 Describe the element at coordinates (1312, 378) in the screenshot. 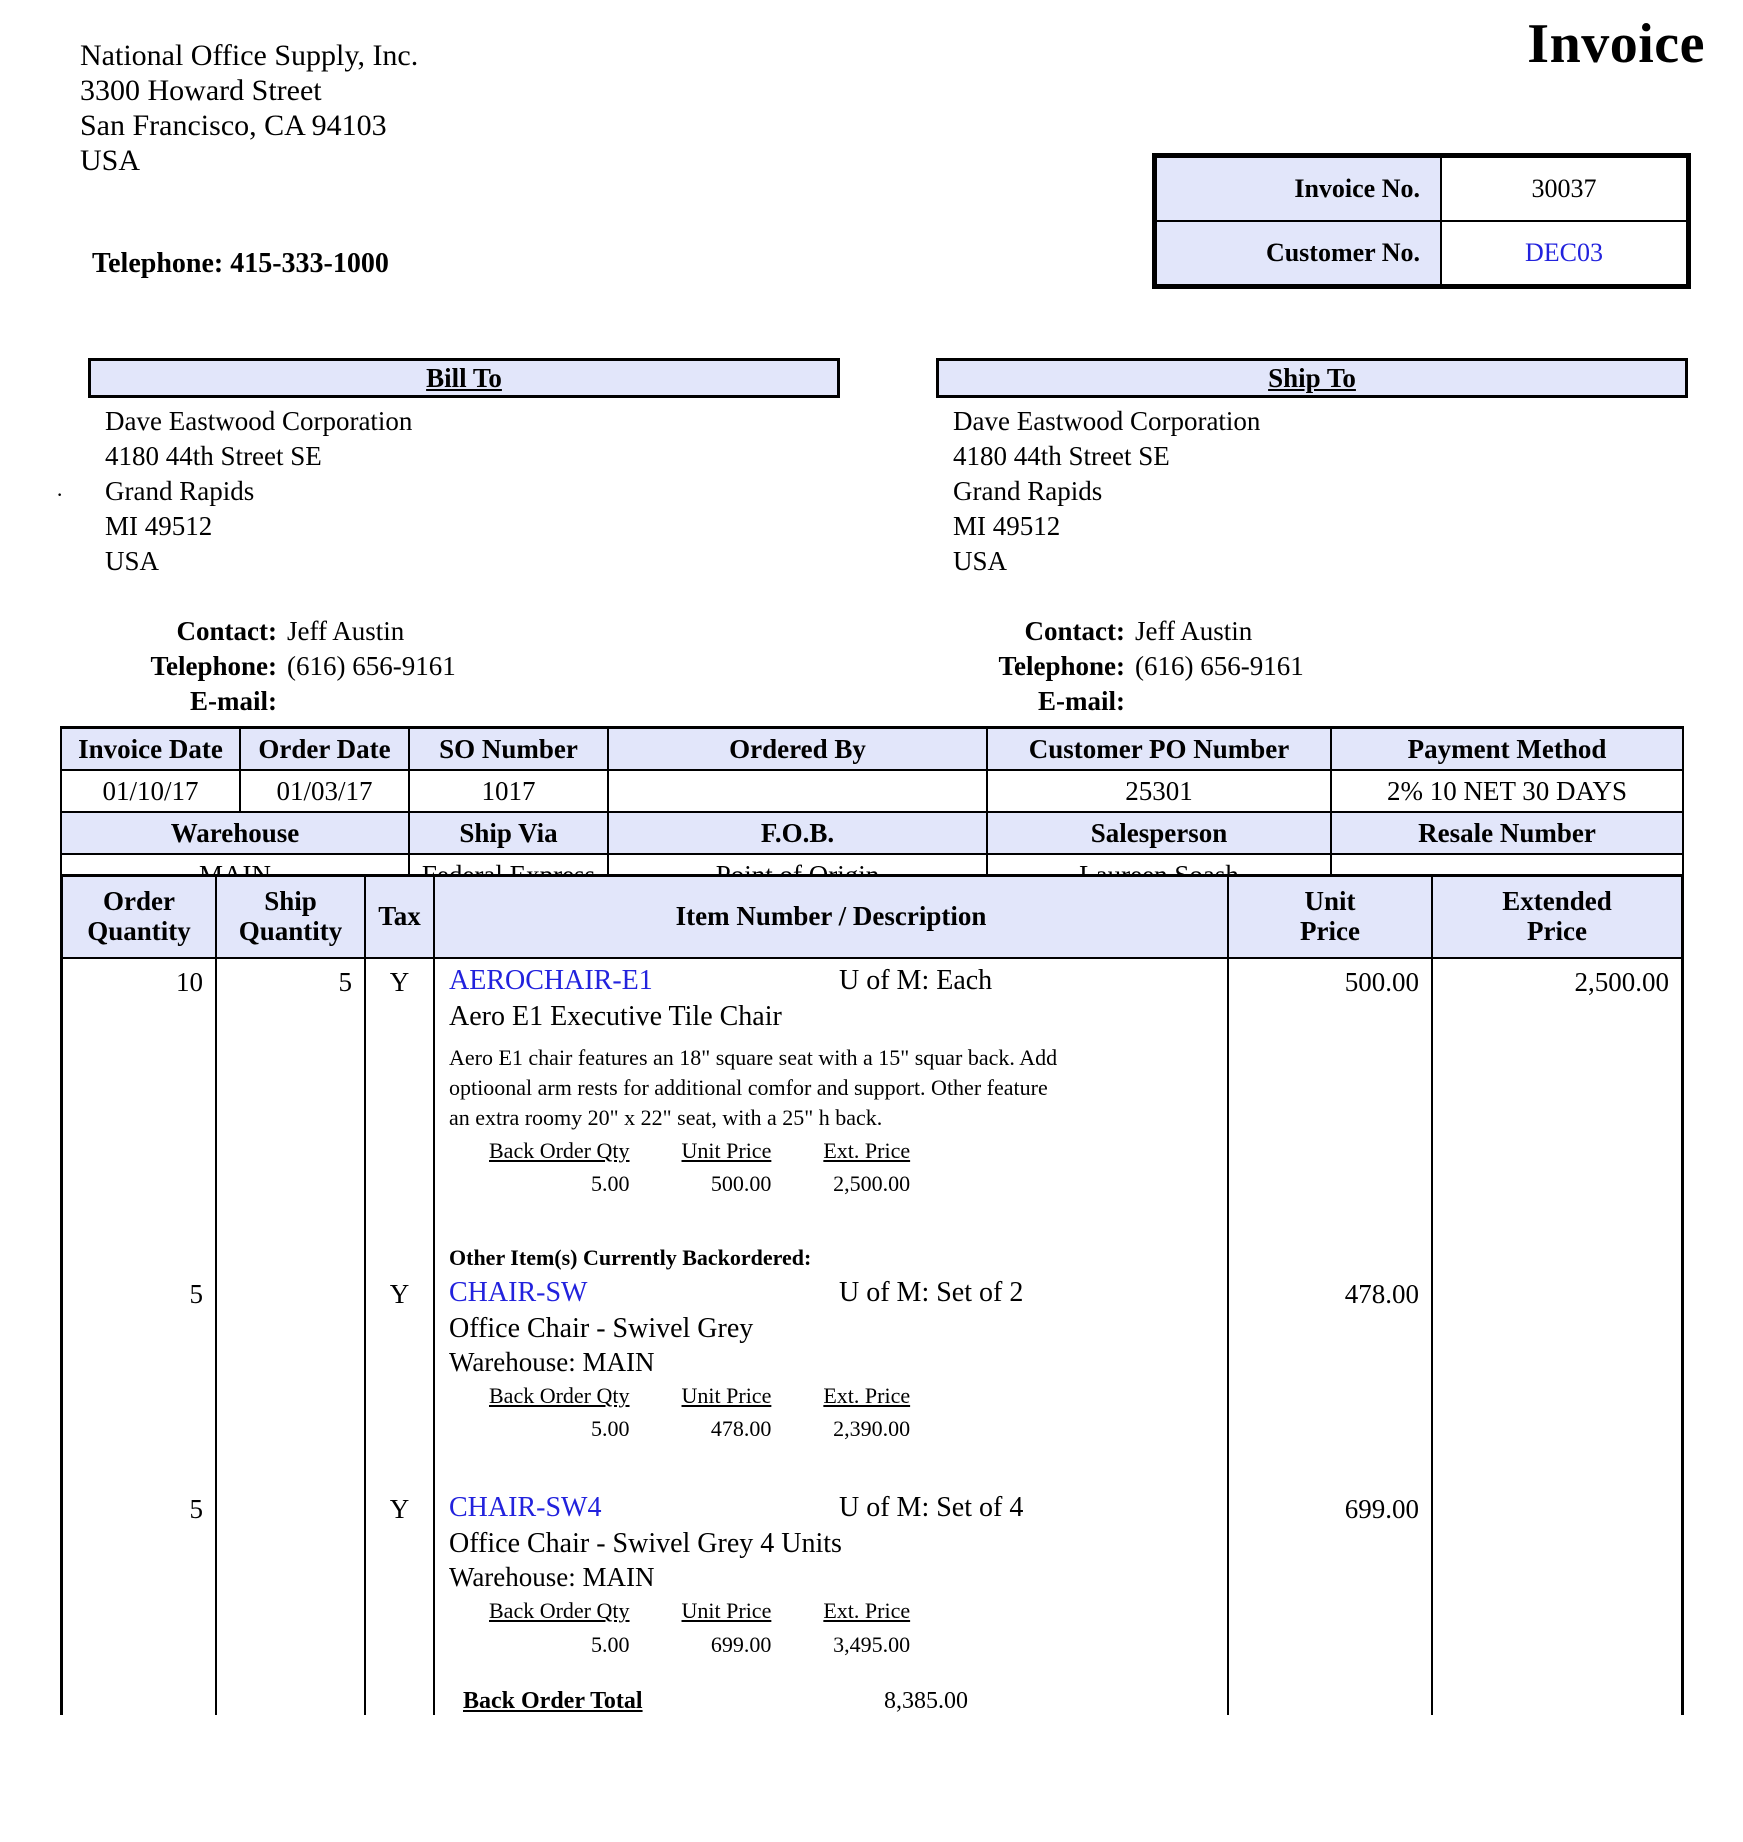

I see `ship-to-heading: Ship To` at that location.